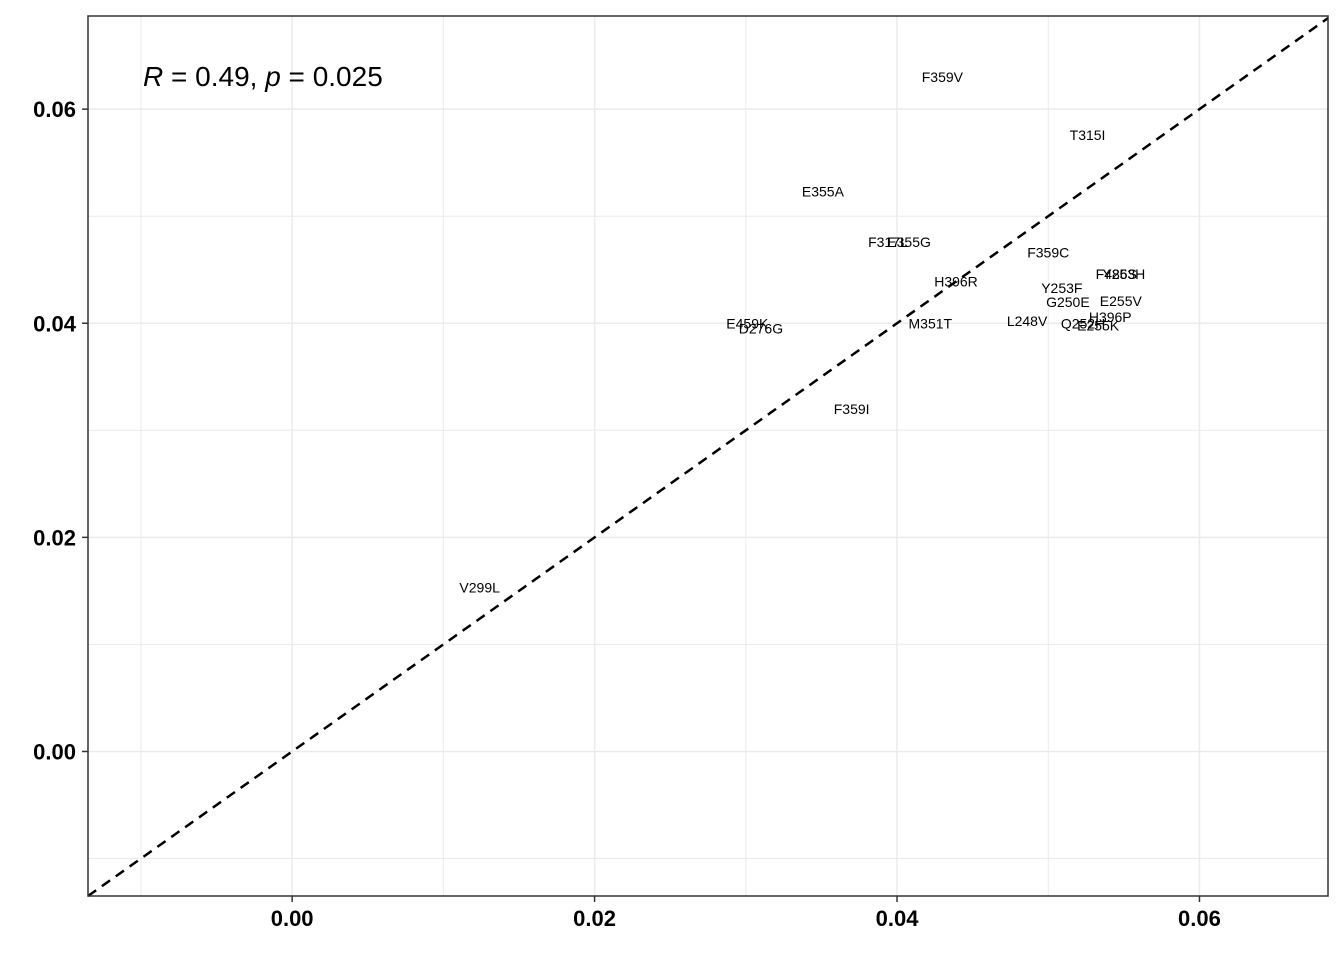 This screenshot has height=960, width=1344. I want to click on correlation-annotation: R = 0.49, p = 0.025, so click(263, 76).